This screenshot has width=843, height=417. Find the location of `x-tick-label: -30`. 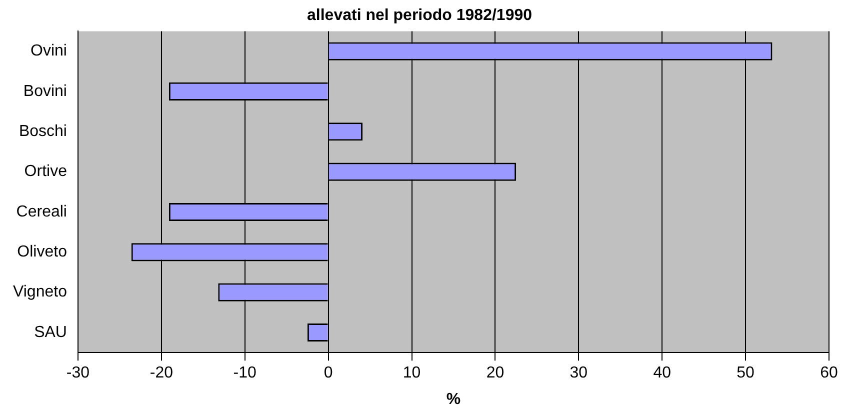

x-tick-label: -30 is located at coordinates (78, 373).